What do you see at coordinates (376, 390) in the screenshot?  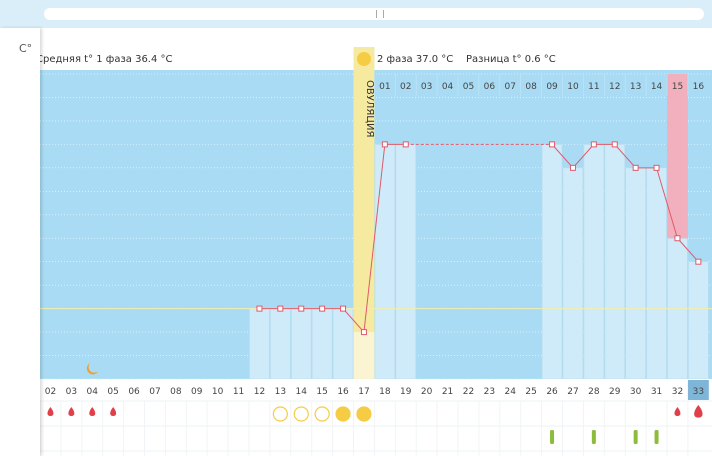 I see `x-axis-background` at bounding box center [376, 390].